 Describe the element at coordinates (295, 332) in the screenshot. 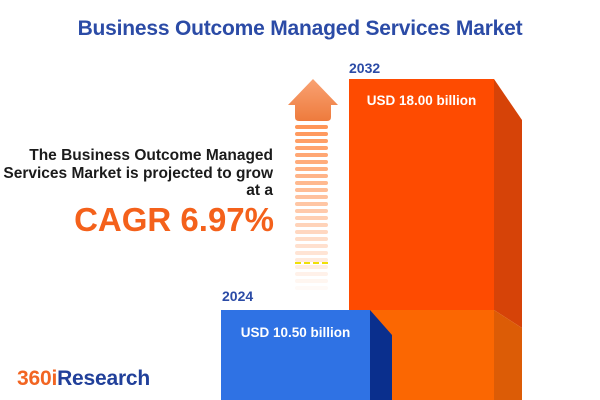

I see `bar-2024-value-label: USD 10.50 billion` at that location.